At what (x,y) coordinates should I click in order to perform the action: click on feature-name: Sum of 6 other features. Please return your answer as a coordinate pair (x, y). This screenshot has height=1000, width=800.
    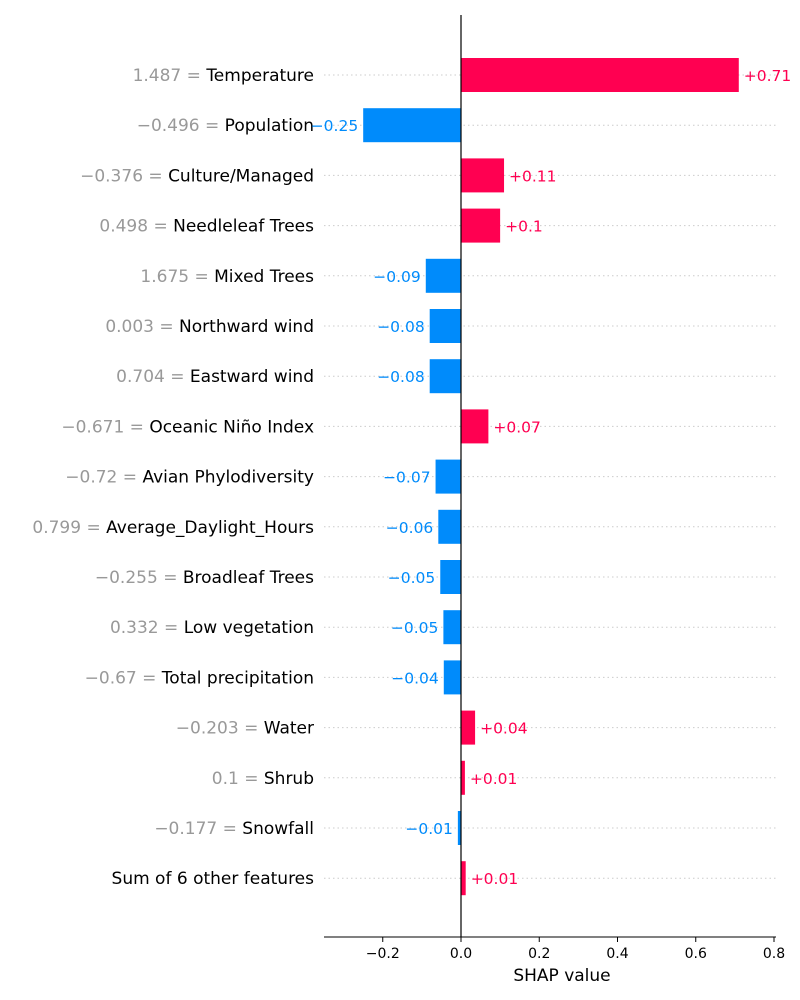
    Looking at the image, I should click on (213, 879).